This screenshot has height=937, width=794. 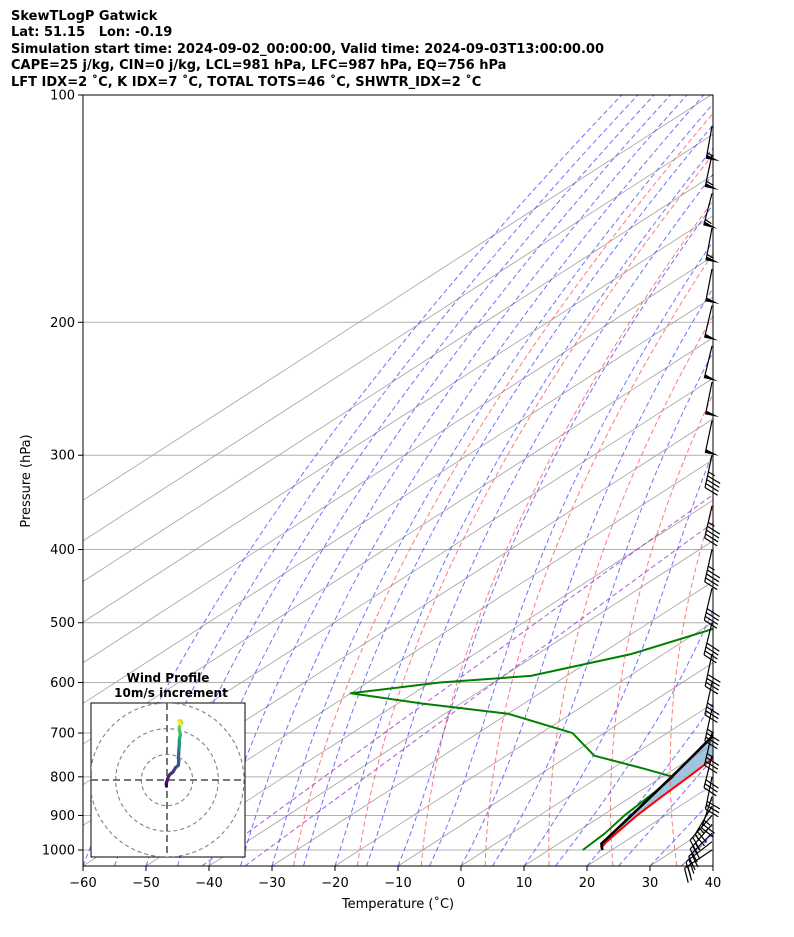 What do you see at coordinates (713, 883) in the screenshot?
I see `x-tick-label: 40` at bounding box center [713, 883].